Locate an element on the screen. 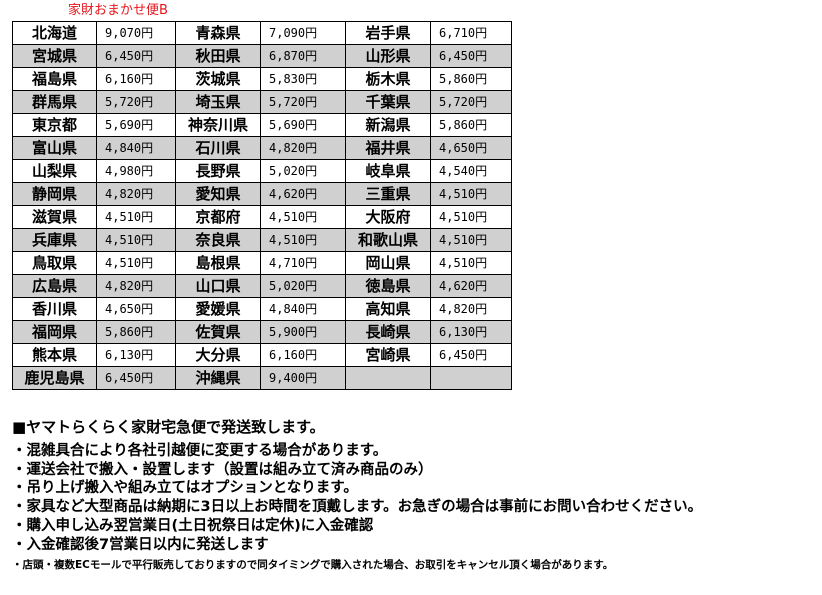 The image size is (822, 595). prefecture-cell: 和歌山県 is located at coordinates (388, 240).